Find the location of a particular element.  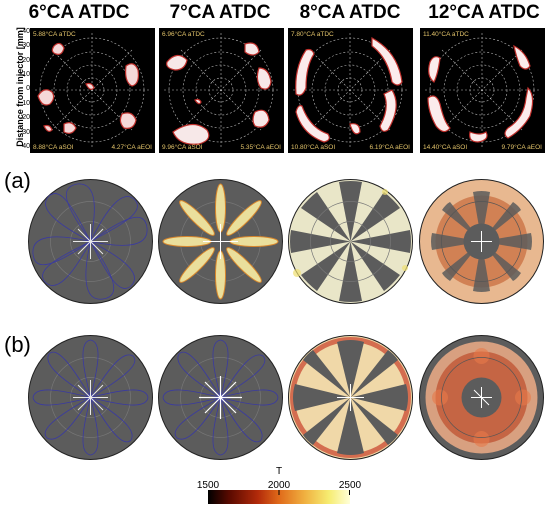

experiment-panel-8ca: 7.80°CA aTDC 10.80°CA aSOI 6.19°CA aEOI is located at coordinates (350, 90).